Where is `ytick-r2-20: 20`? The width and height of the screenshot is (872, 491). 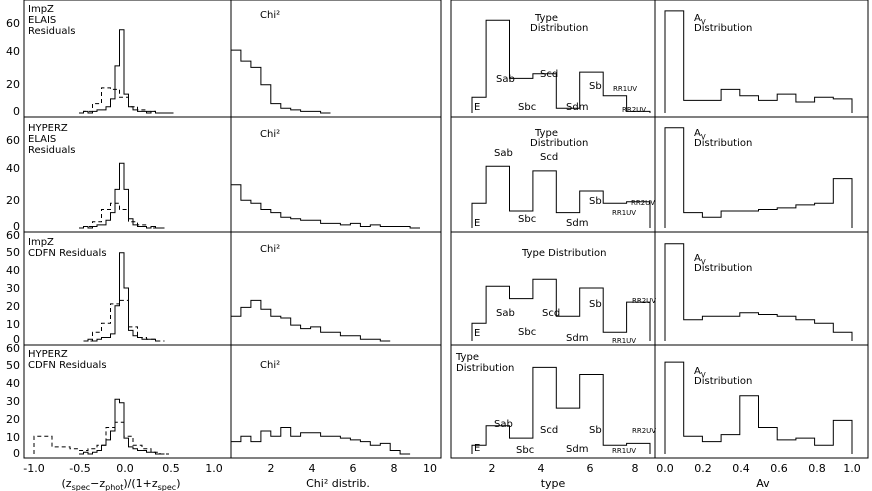 ytick-r2-20: 20 is located at coordinates (13, 306).